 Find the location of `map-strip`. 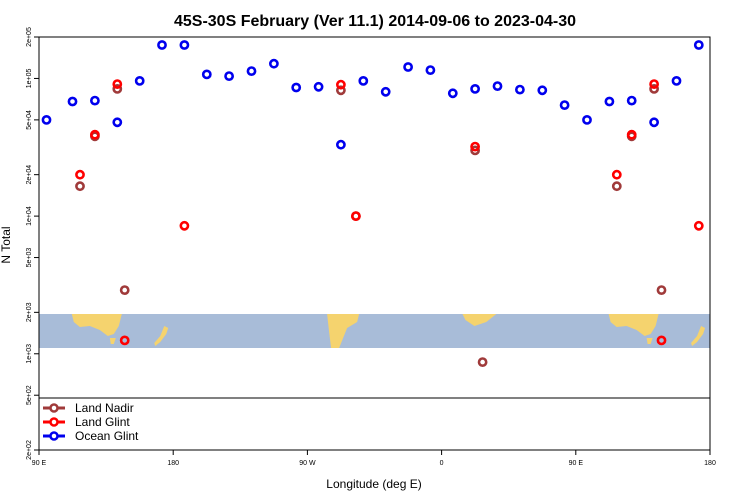

map-strip is located at coordinates (374, 331).